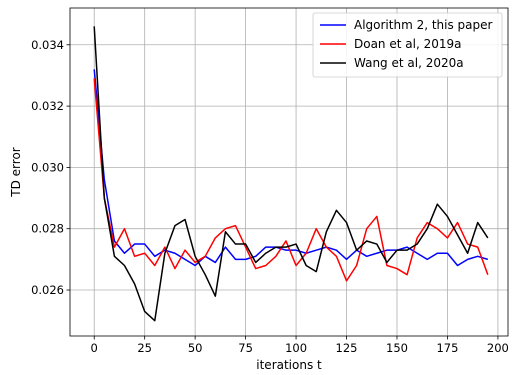  Describe the element at coordinates (347, 348) in the screenshot. I see `x-tick-label: 125` at that location.